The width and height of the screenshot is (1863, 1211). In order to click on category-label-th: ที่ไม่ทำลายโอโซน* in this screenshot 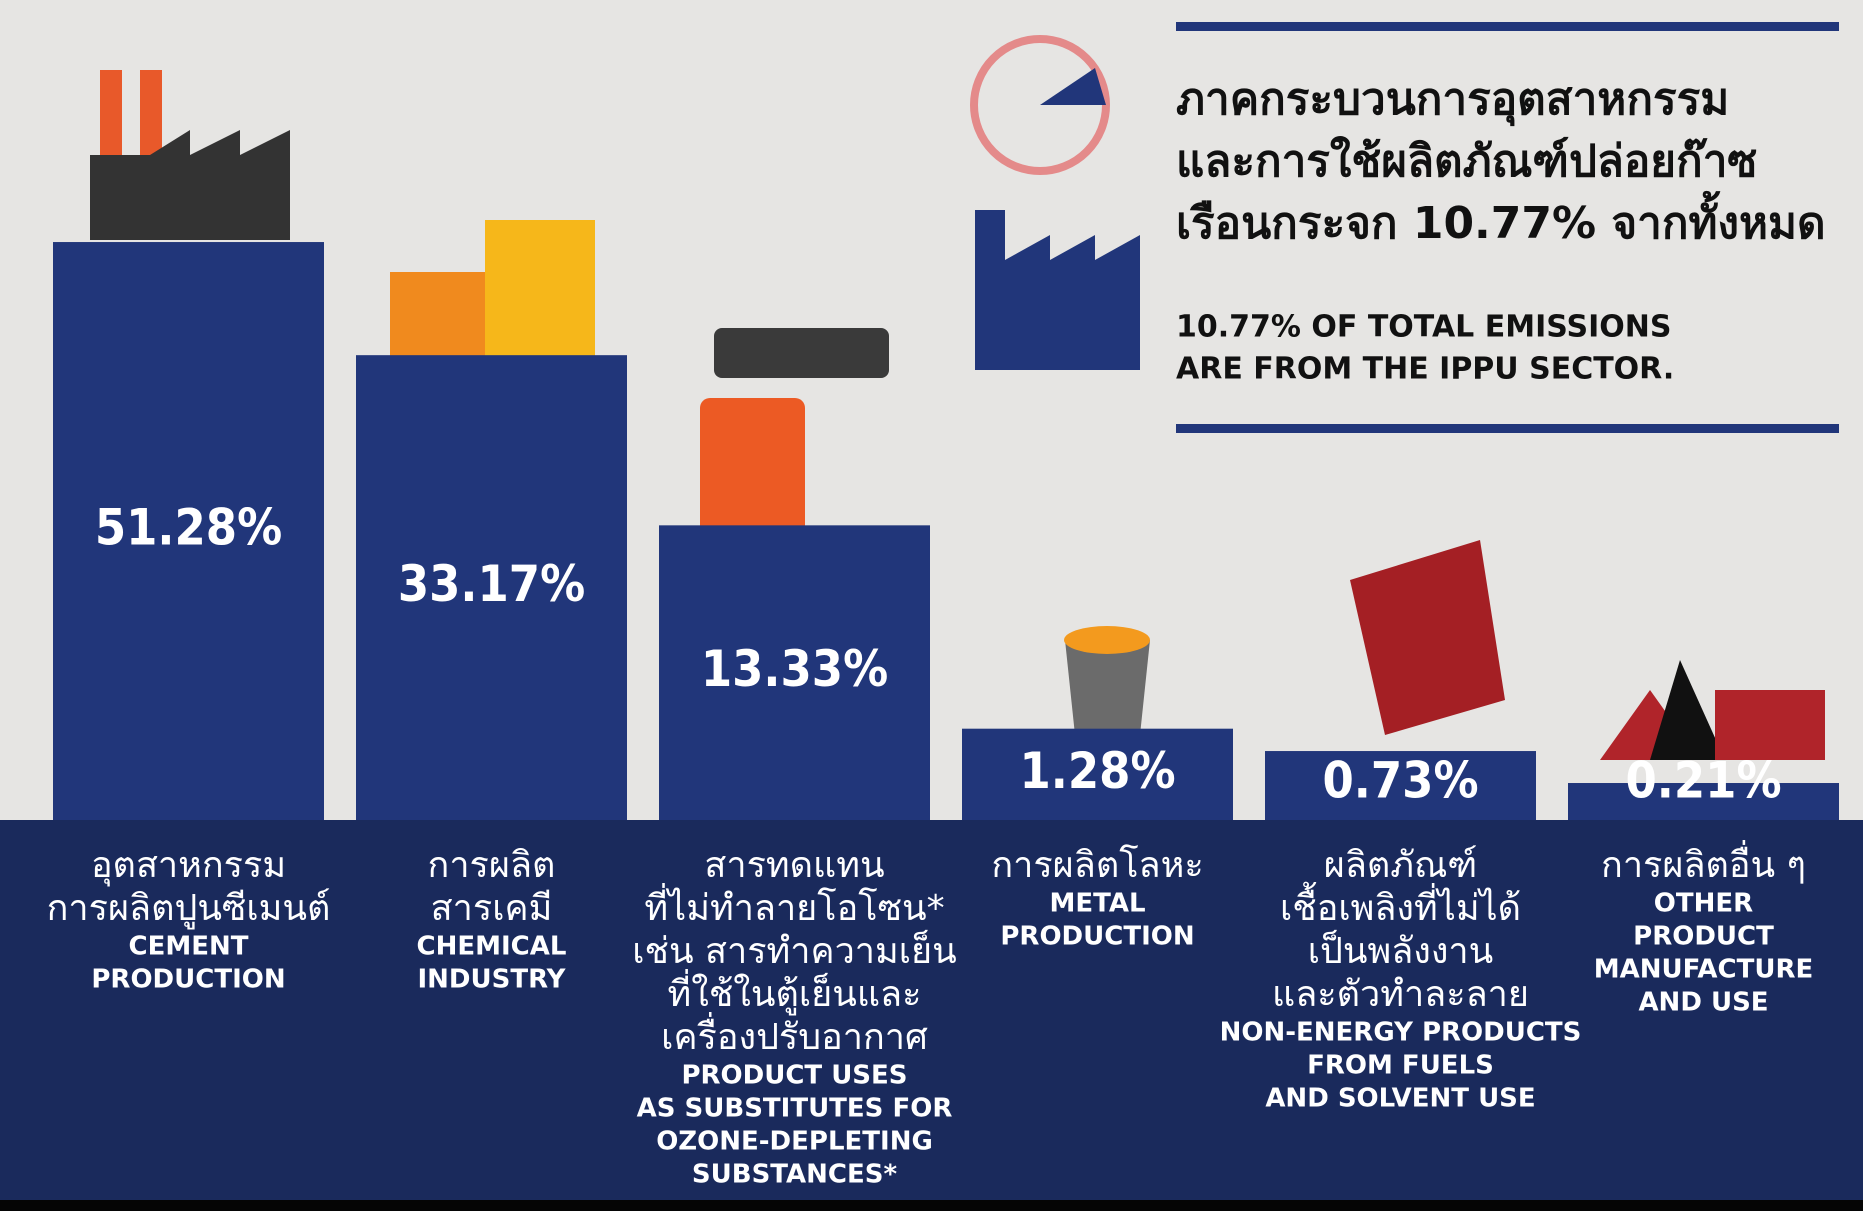, I will do `click(794, 906)`.